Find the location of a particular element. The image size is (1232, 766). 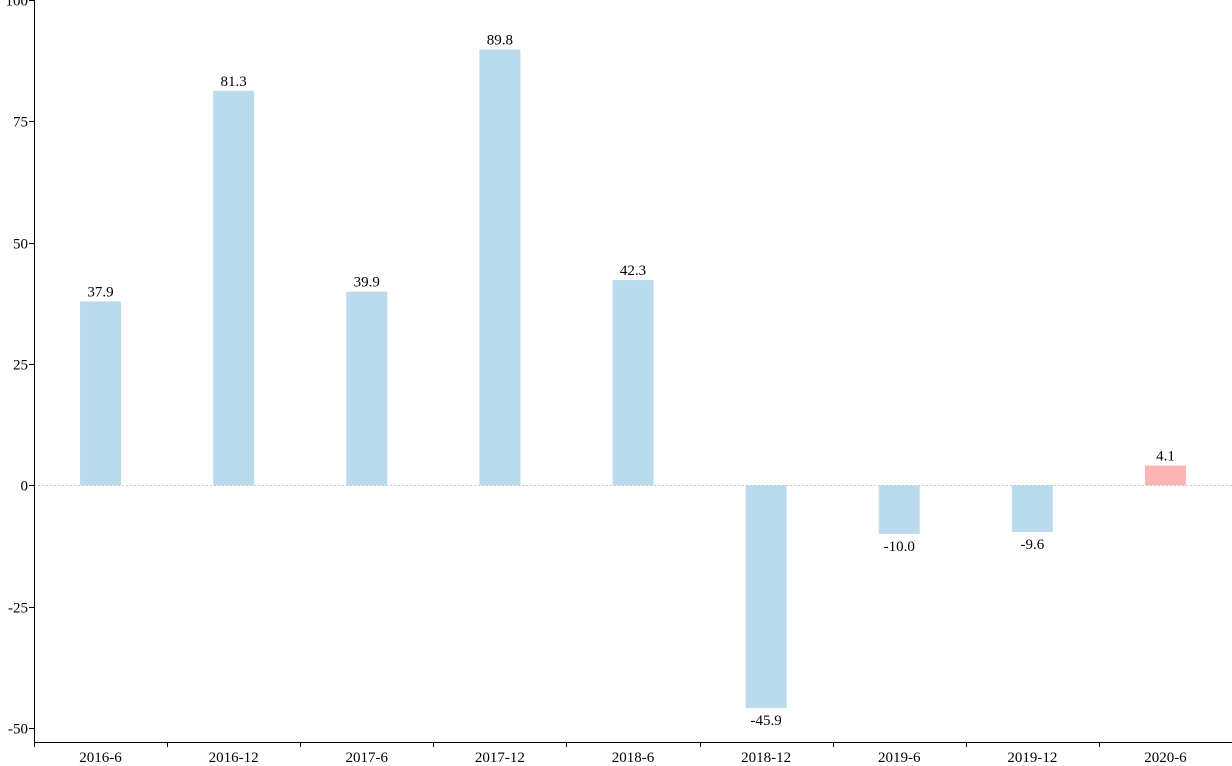

y-tick-label: -50 is located at coordinates (18, 730).